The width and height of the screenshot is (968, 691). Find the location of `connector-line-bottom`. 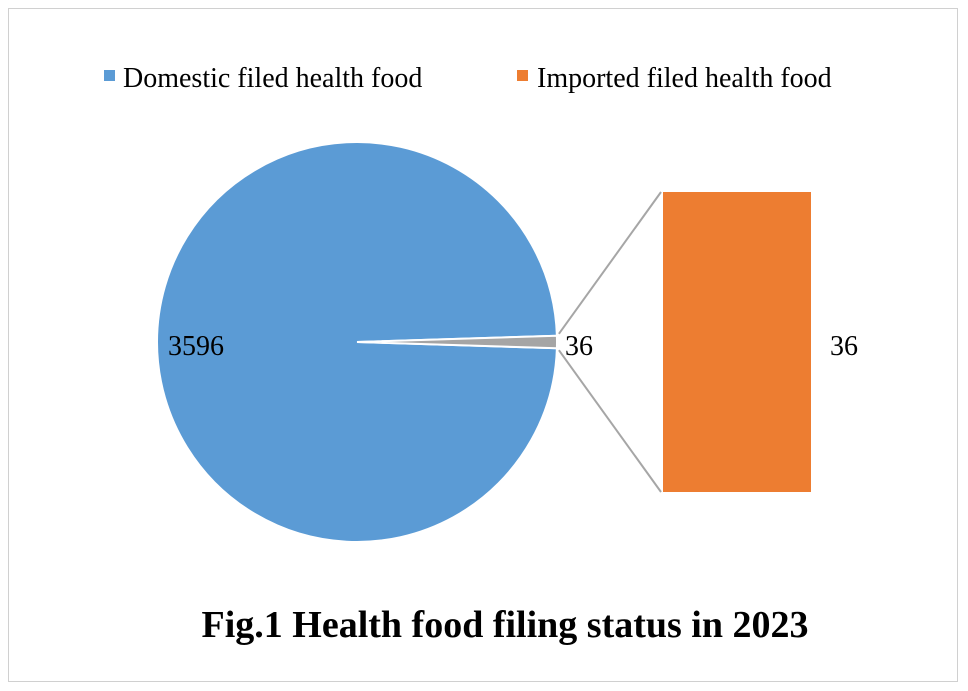

connector-line-bottom is located at coordinates (610, 421).